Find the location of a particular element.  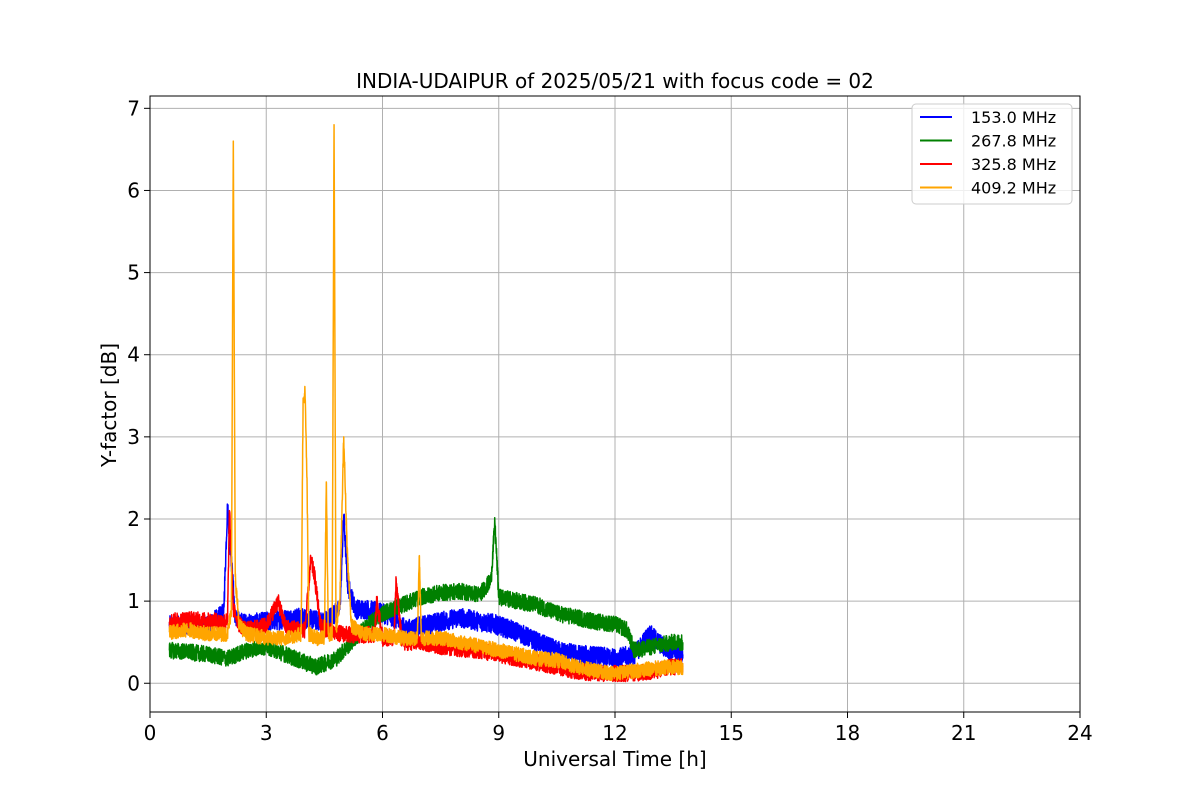

x-tick-label: 6 is located at coordinates (382, 733).